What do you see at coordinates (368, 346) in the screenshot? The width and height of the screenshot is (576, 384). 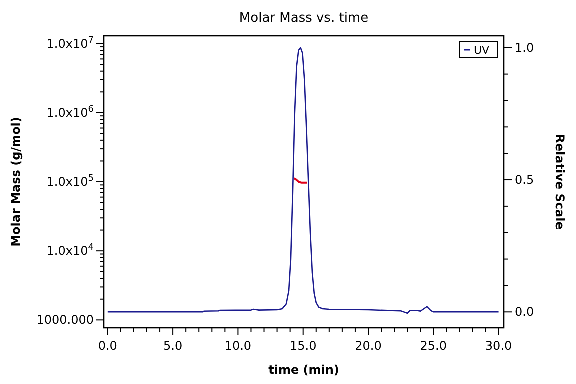 I see `x-tick-label: 20.0` at bounding box center [368, 346].